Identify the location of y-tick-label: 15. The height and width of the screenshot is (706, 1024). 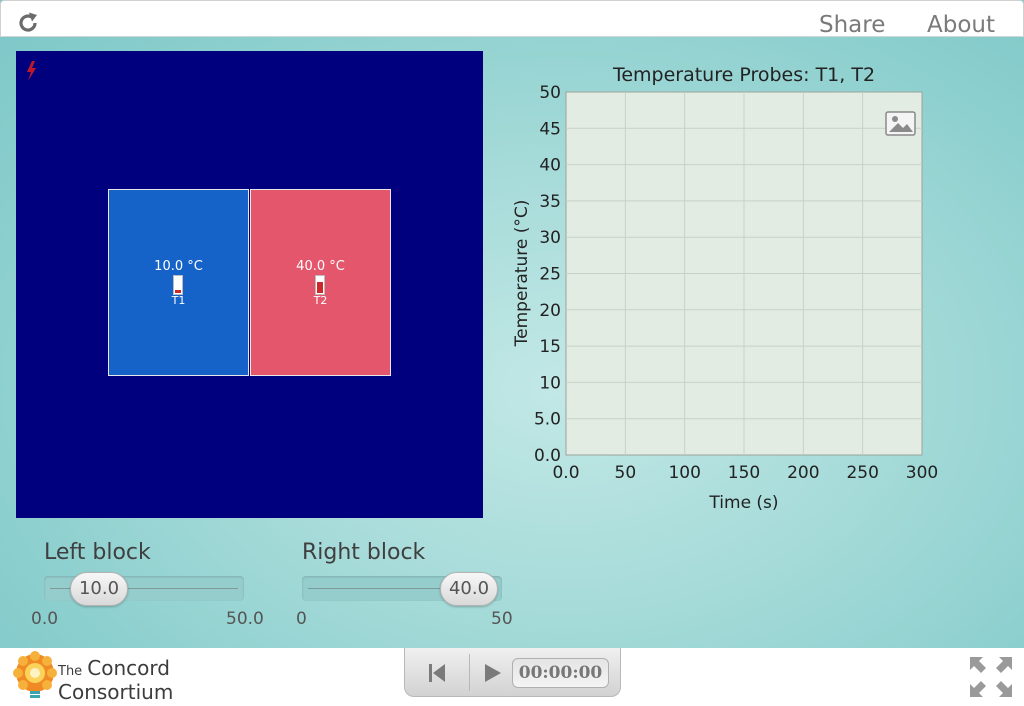
(550, 347).